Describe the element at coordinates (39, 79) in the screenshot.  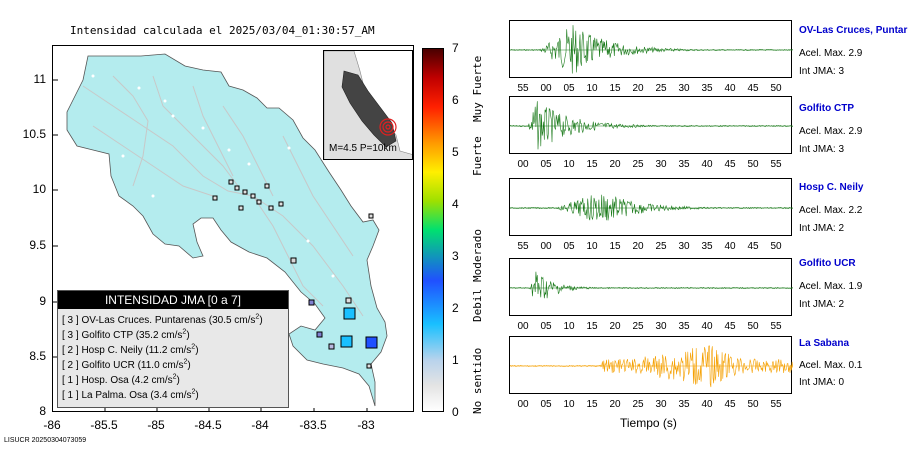
I see `y-tick-label: 11` at that location.